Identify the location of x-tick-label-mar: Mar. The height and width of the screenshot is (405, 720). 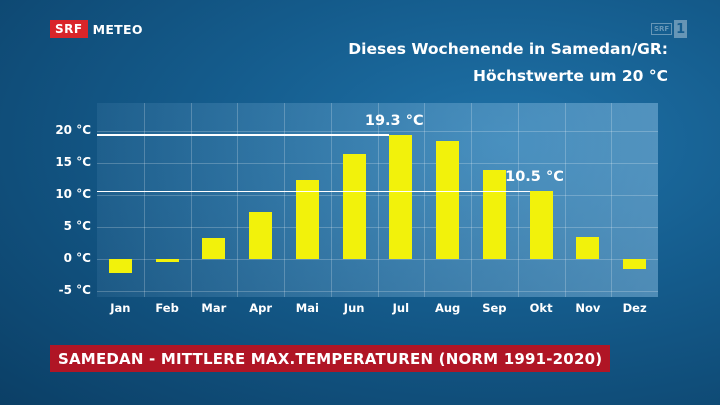
(214, 308).